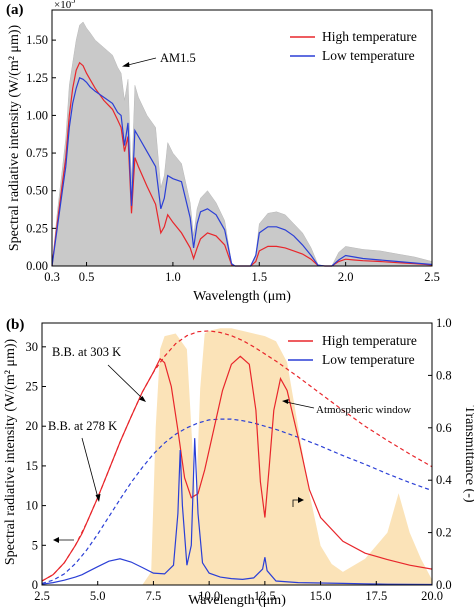 The image size is (474, 609). I want to click on atm-window-arrowhead, so click(285, 401).